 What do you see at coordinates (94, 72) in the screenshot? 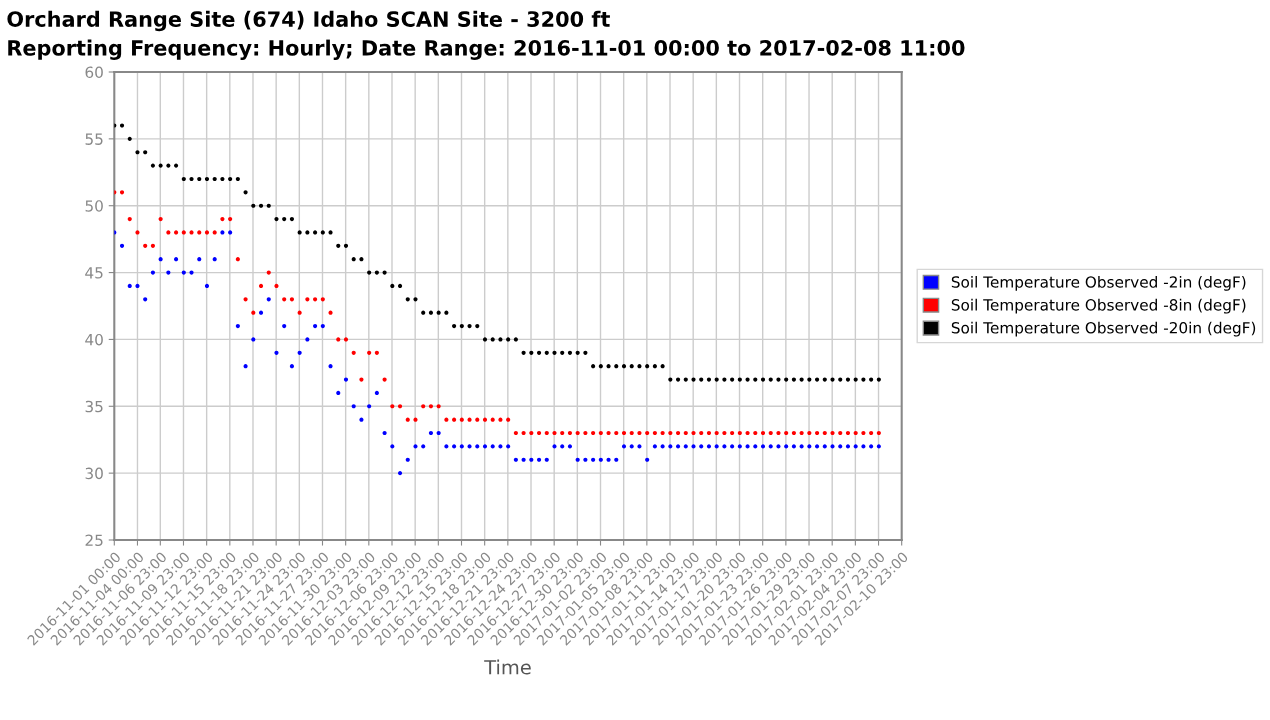
I see `y-tick-label: 60` at bounding box center [94, 72].